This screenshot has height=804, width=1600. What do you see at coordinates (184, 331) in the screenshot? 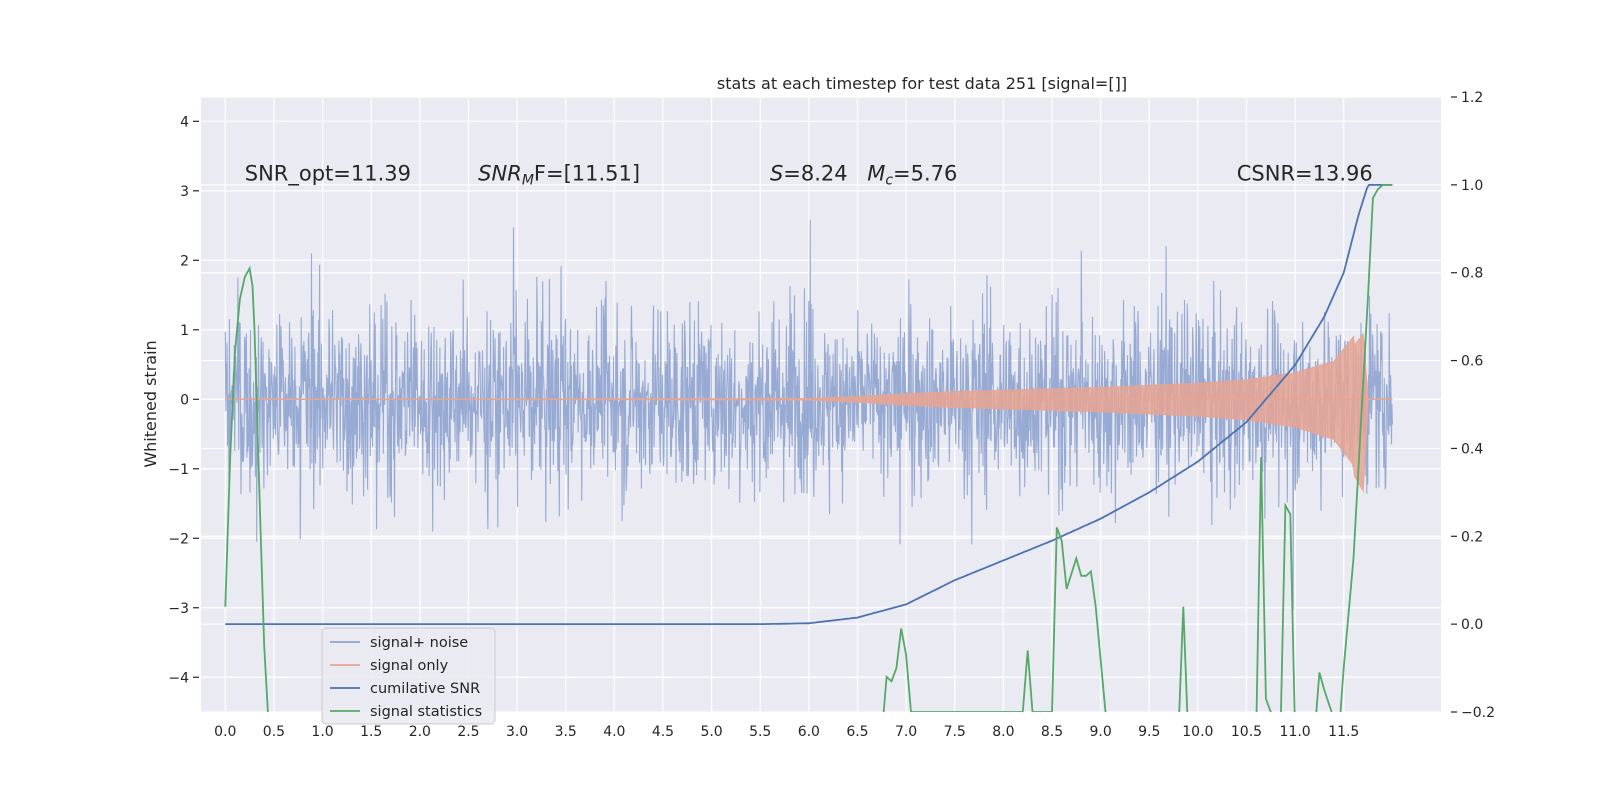
I see `y-tick-label: 1` at bounding box center [184, 331].